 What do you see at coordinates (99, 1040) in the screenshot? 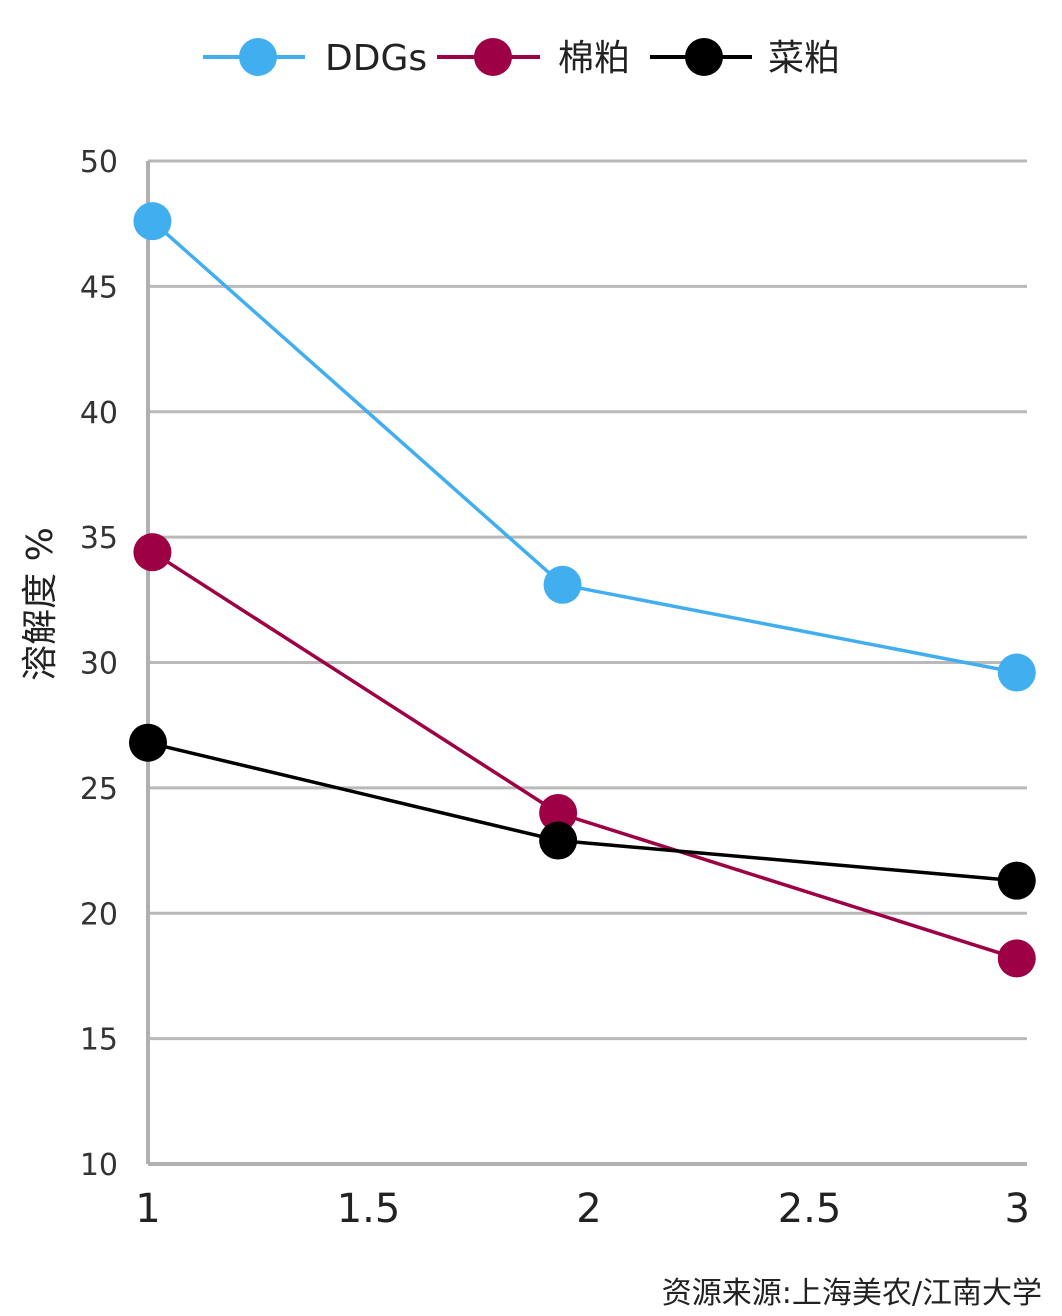
I see `y-tick-label: 15` at bounding box center [99, 1040].